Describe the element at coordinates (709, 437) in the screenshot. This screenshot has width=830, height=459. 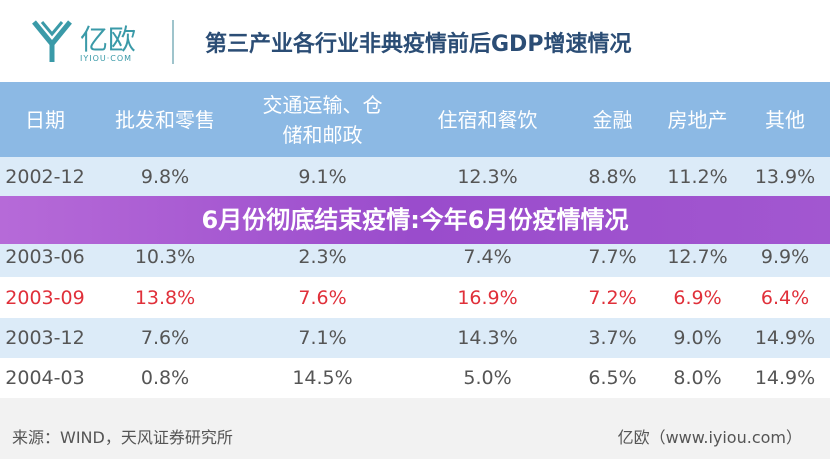
I see `site: 亿欧（www.iyiou.com）` at that location.